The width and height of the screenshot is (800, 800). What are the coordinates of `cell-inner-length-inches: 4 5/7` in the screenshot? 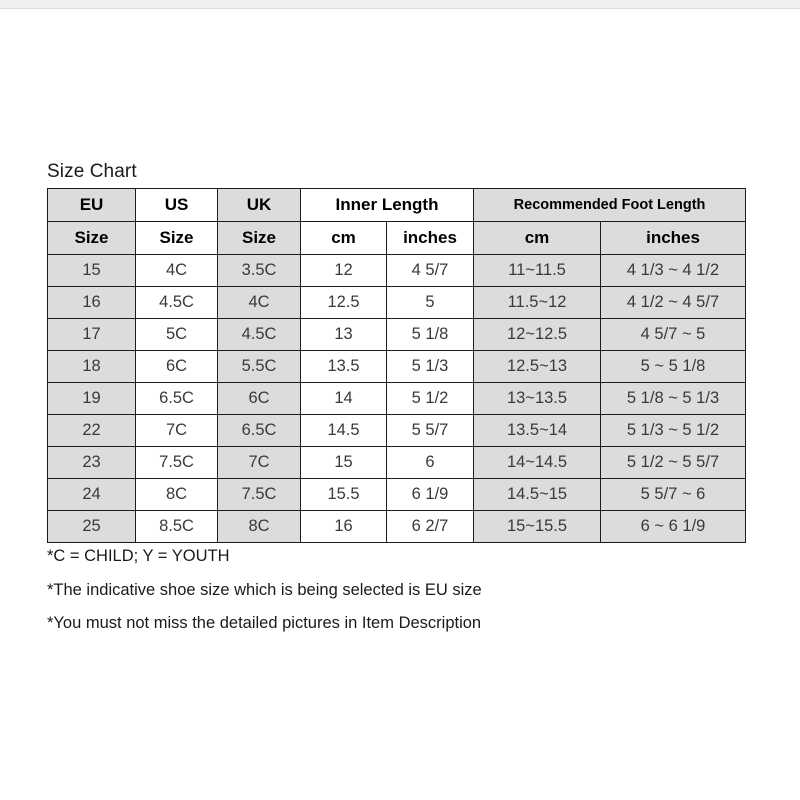 It's located at (430, 270).